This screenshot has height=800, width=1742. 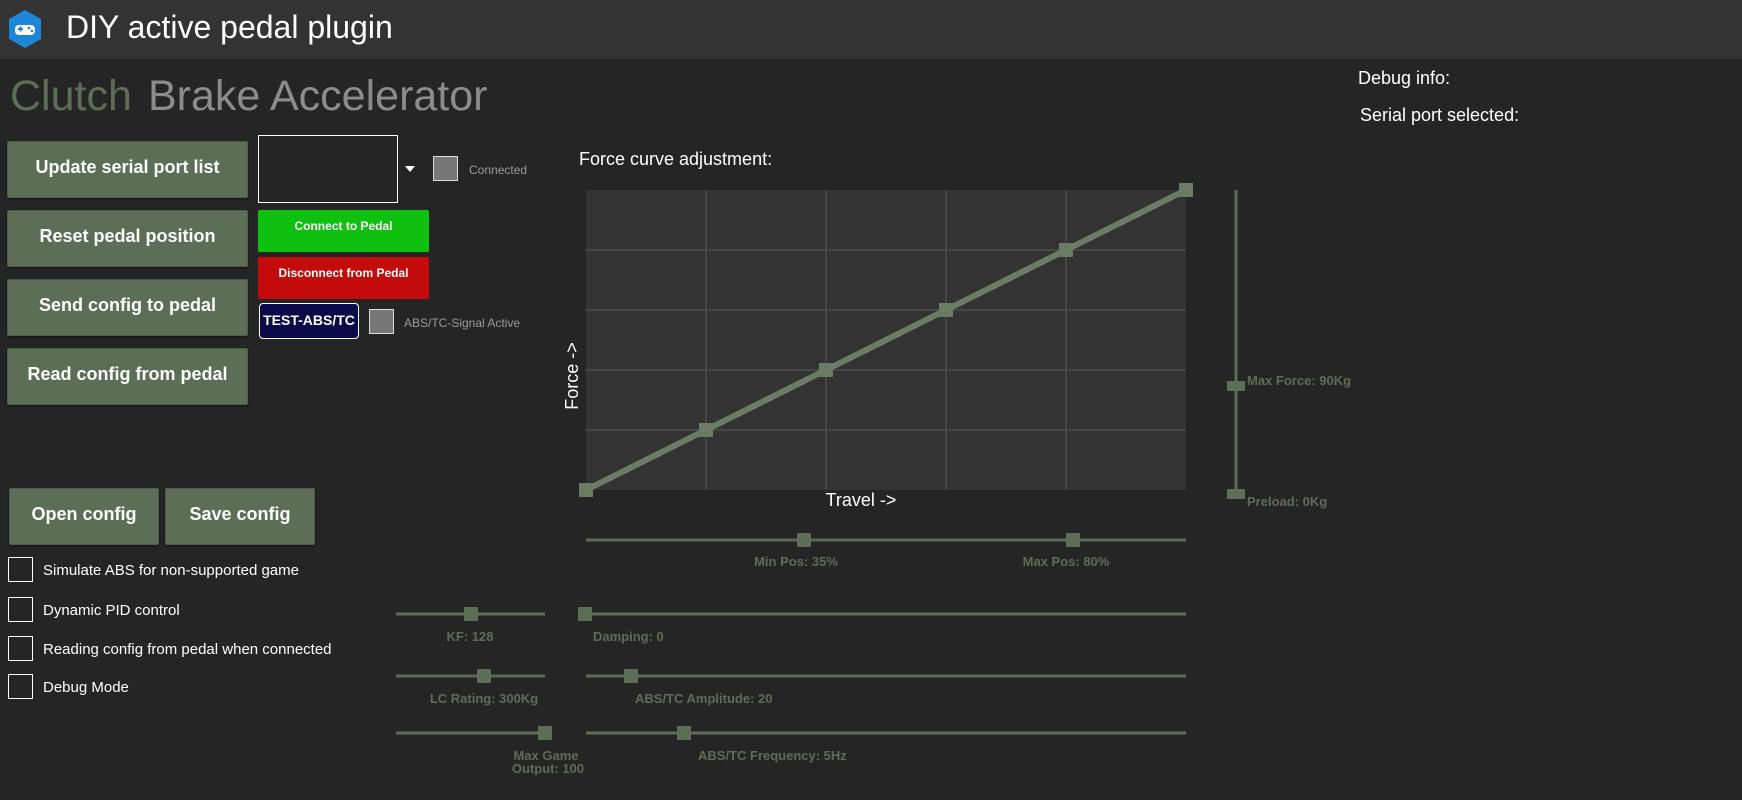 I want to click on reset-pedal-position-label: Reset pedal position, so click(x=127, y=236).